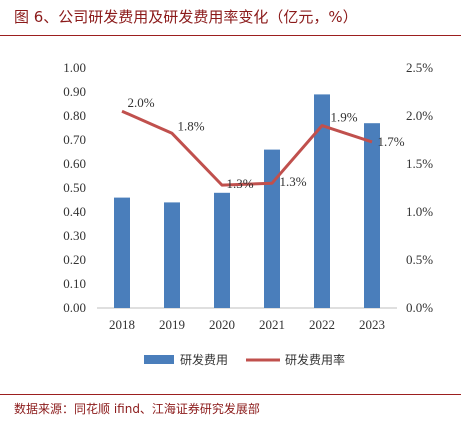  Describe the element at coordinates (122, 252) in the screenshot. I see `bar-2018` at that location.